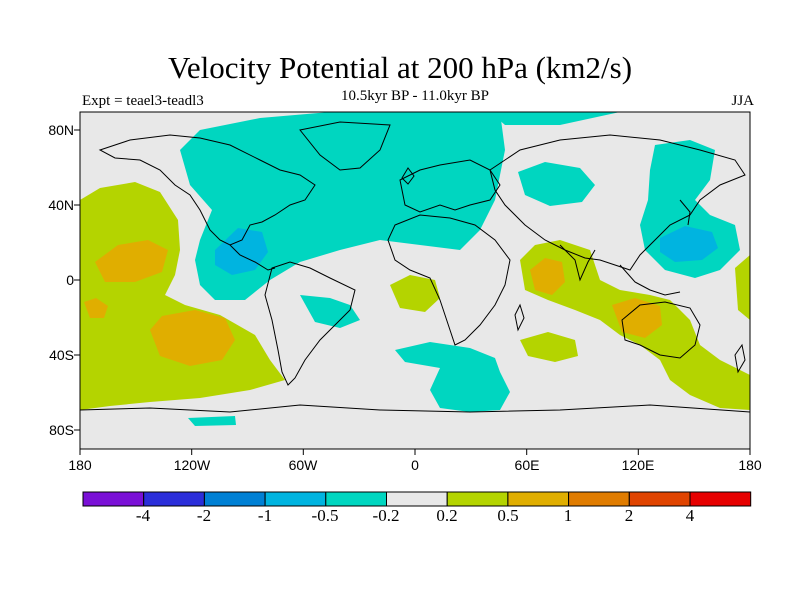  I want to click on map-title: Velocity Potential at 200 hPa (km2/s), so click(400, 67).